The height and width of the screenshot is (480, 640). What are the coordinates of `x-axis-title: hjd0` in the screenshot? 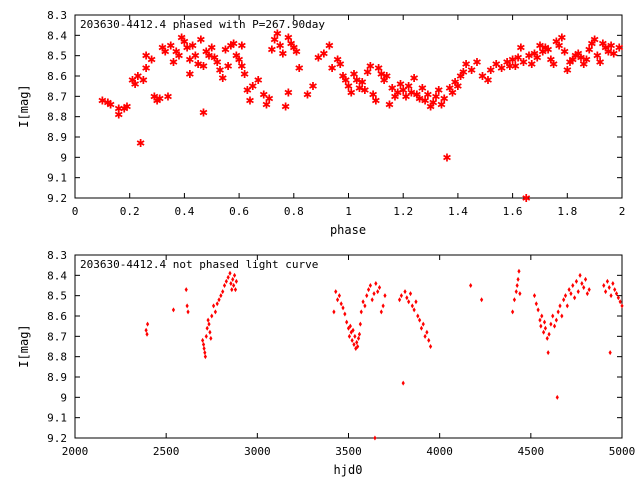 It's located at (348, 470).